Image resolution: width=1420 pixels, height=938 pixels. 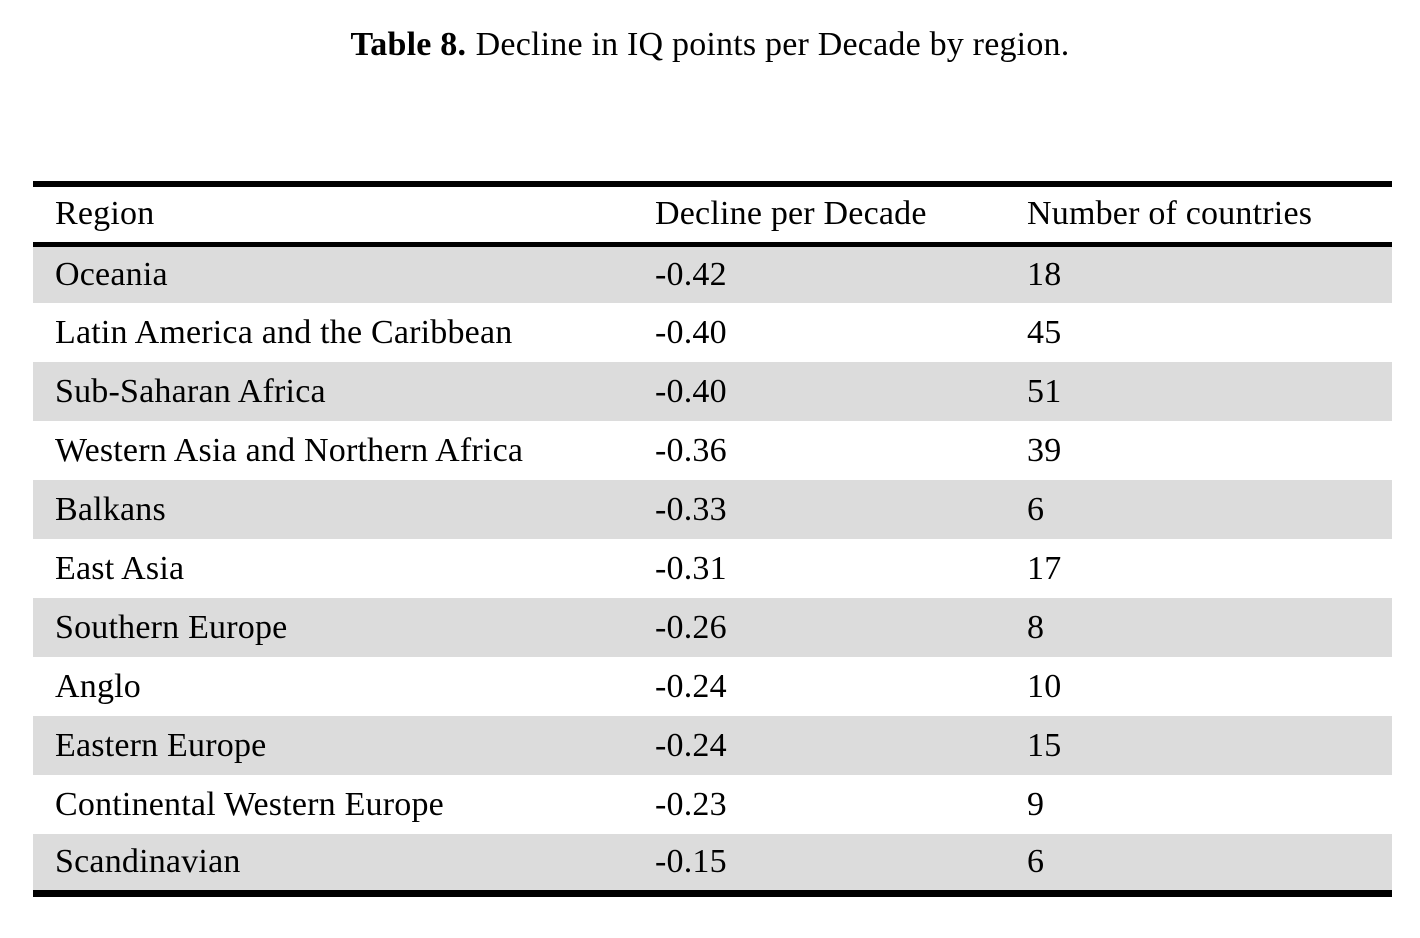 I want to click on cell-decline: -0.42, so click(x=691, y=274).